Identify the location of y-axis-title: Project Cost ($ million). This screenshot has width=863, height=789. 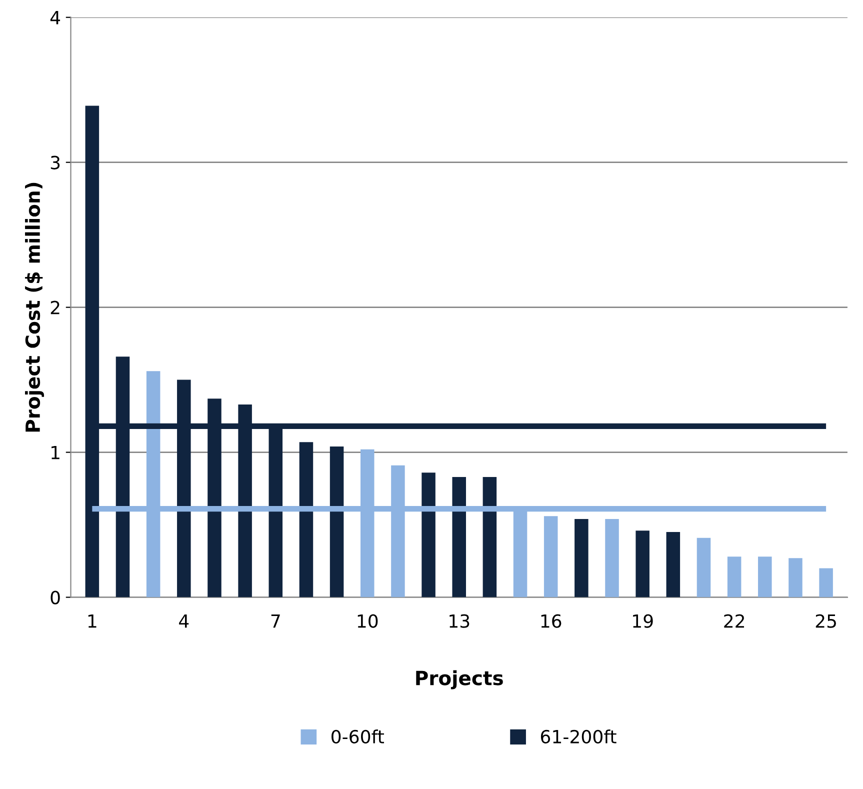
(34, 307).